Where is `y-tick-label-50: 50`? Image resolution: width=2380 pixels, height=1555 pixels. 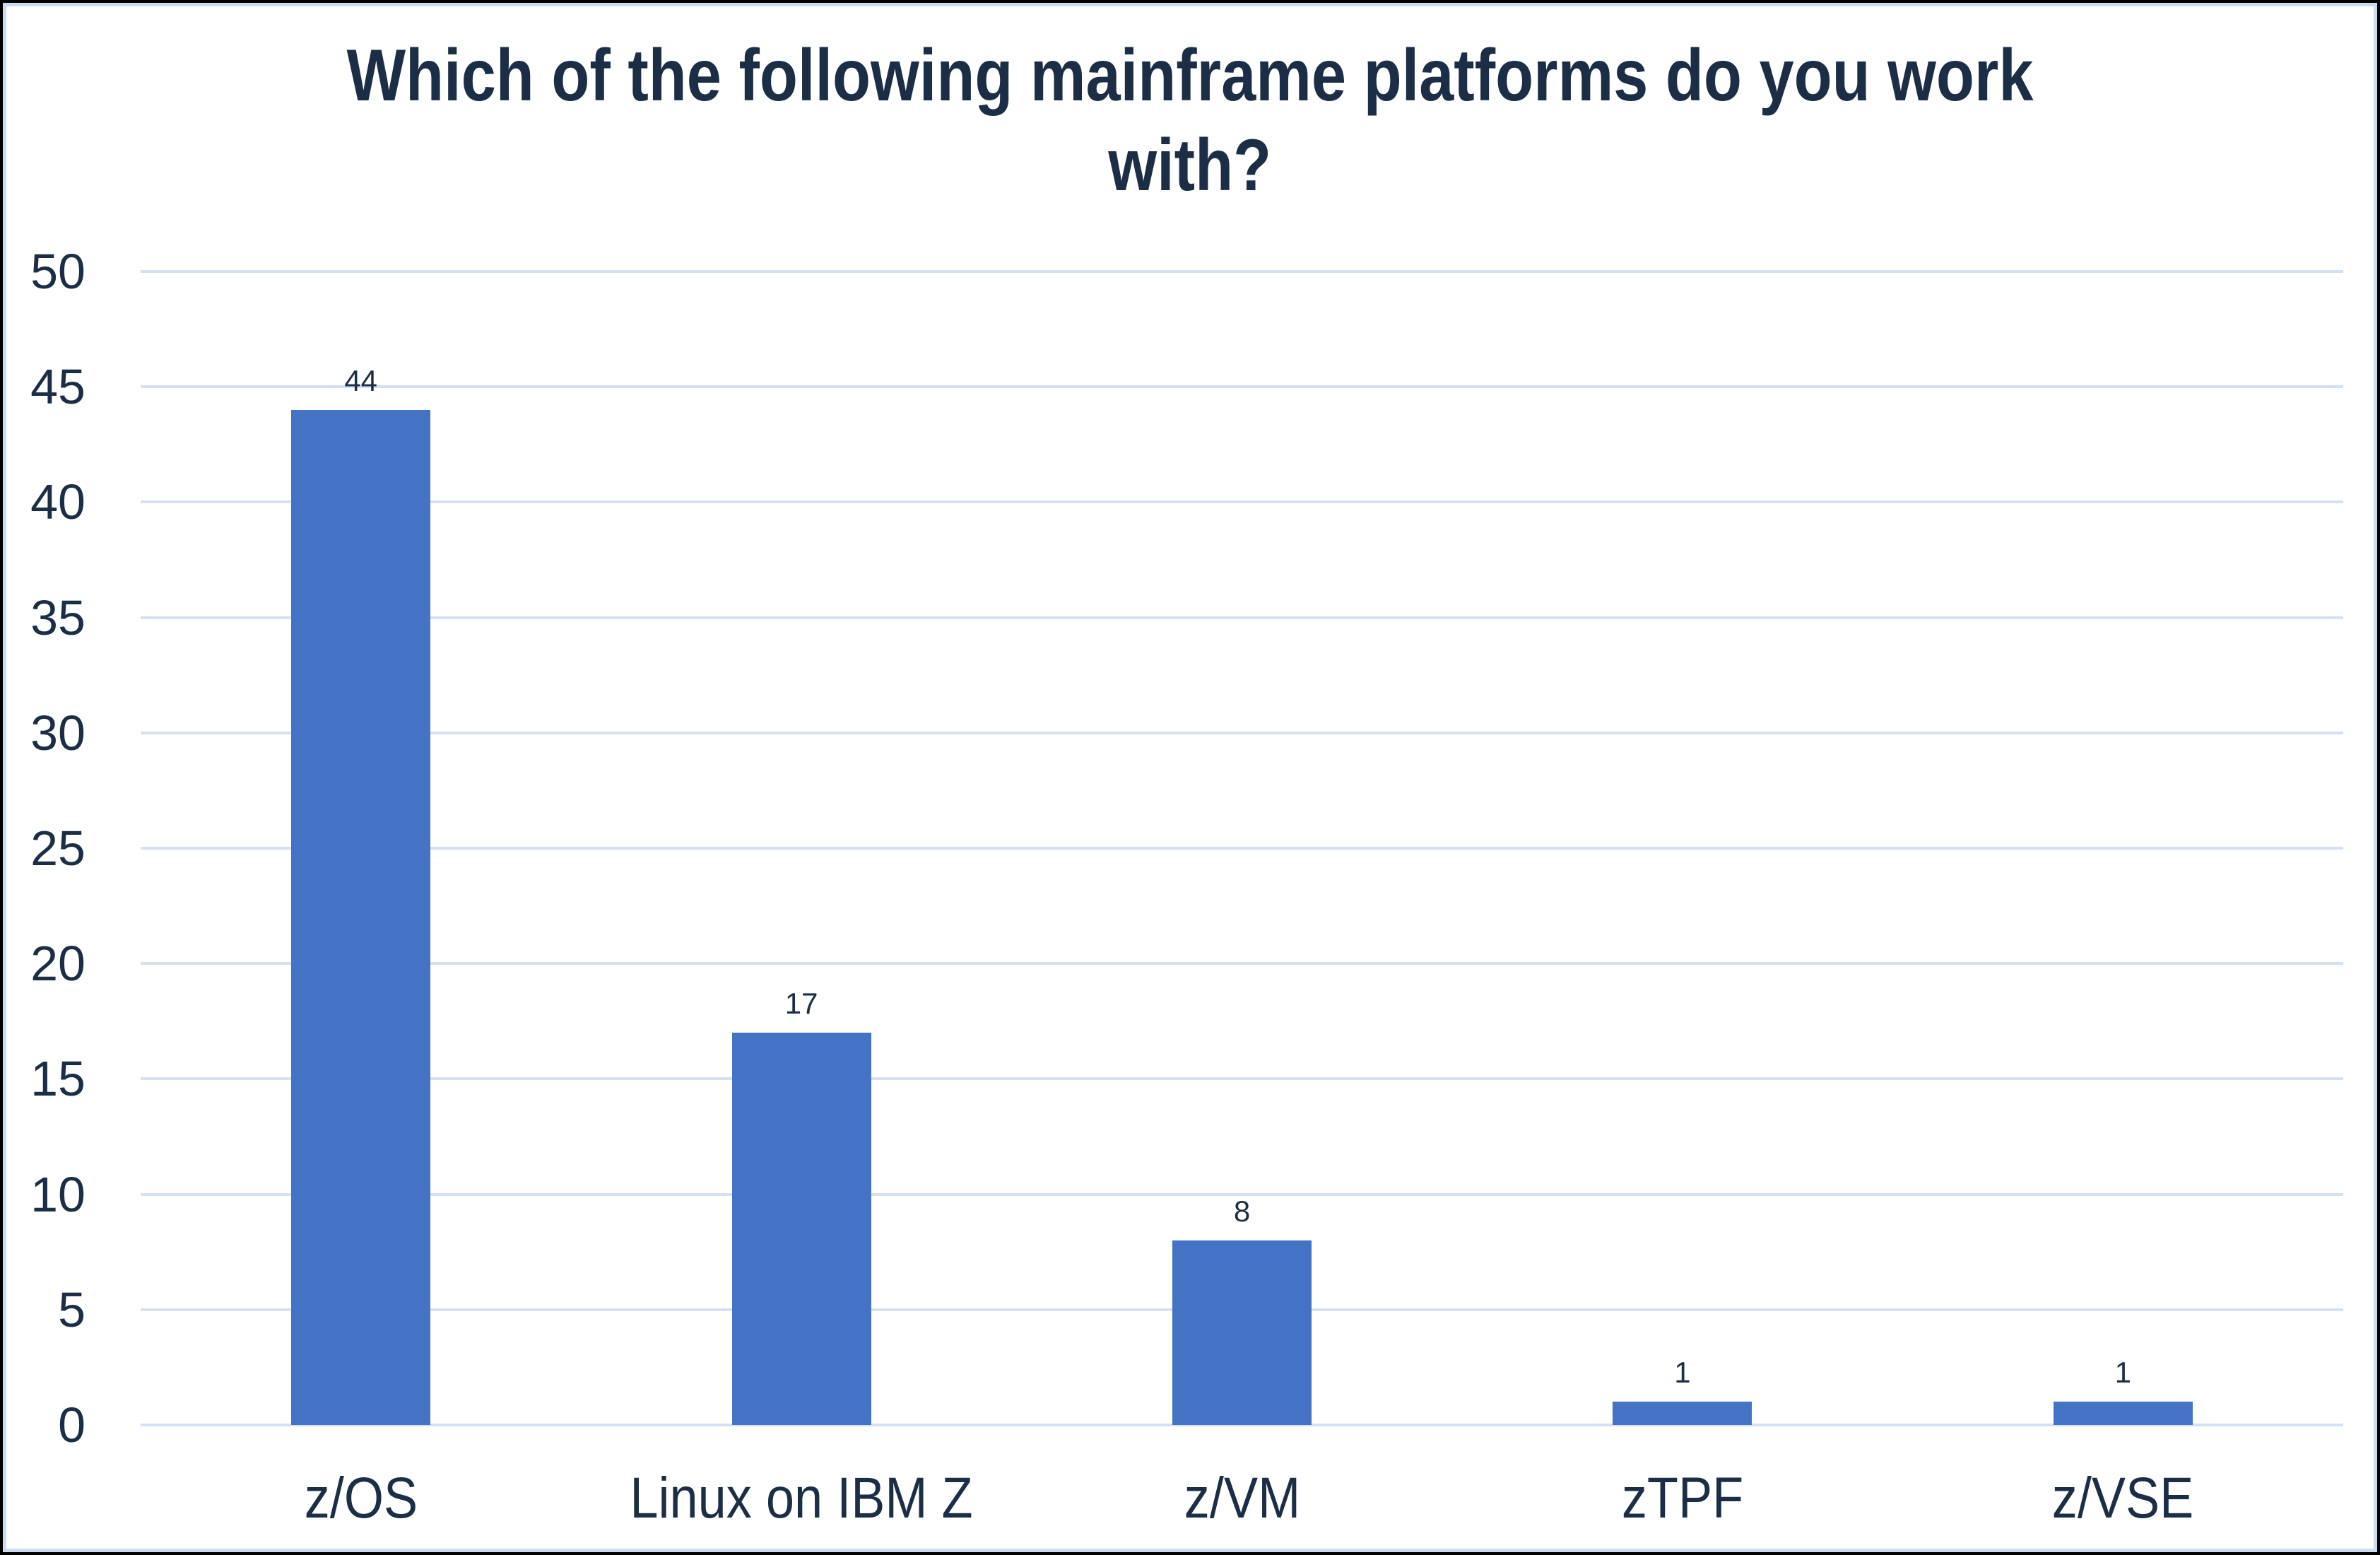
y-tick-label-50: 50 is located at coordinates (58, 271).